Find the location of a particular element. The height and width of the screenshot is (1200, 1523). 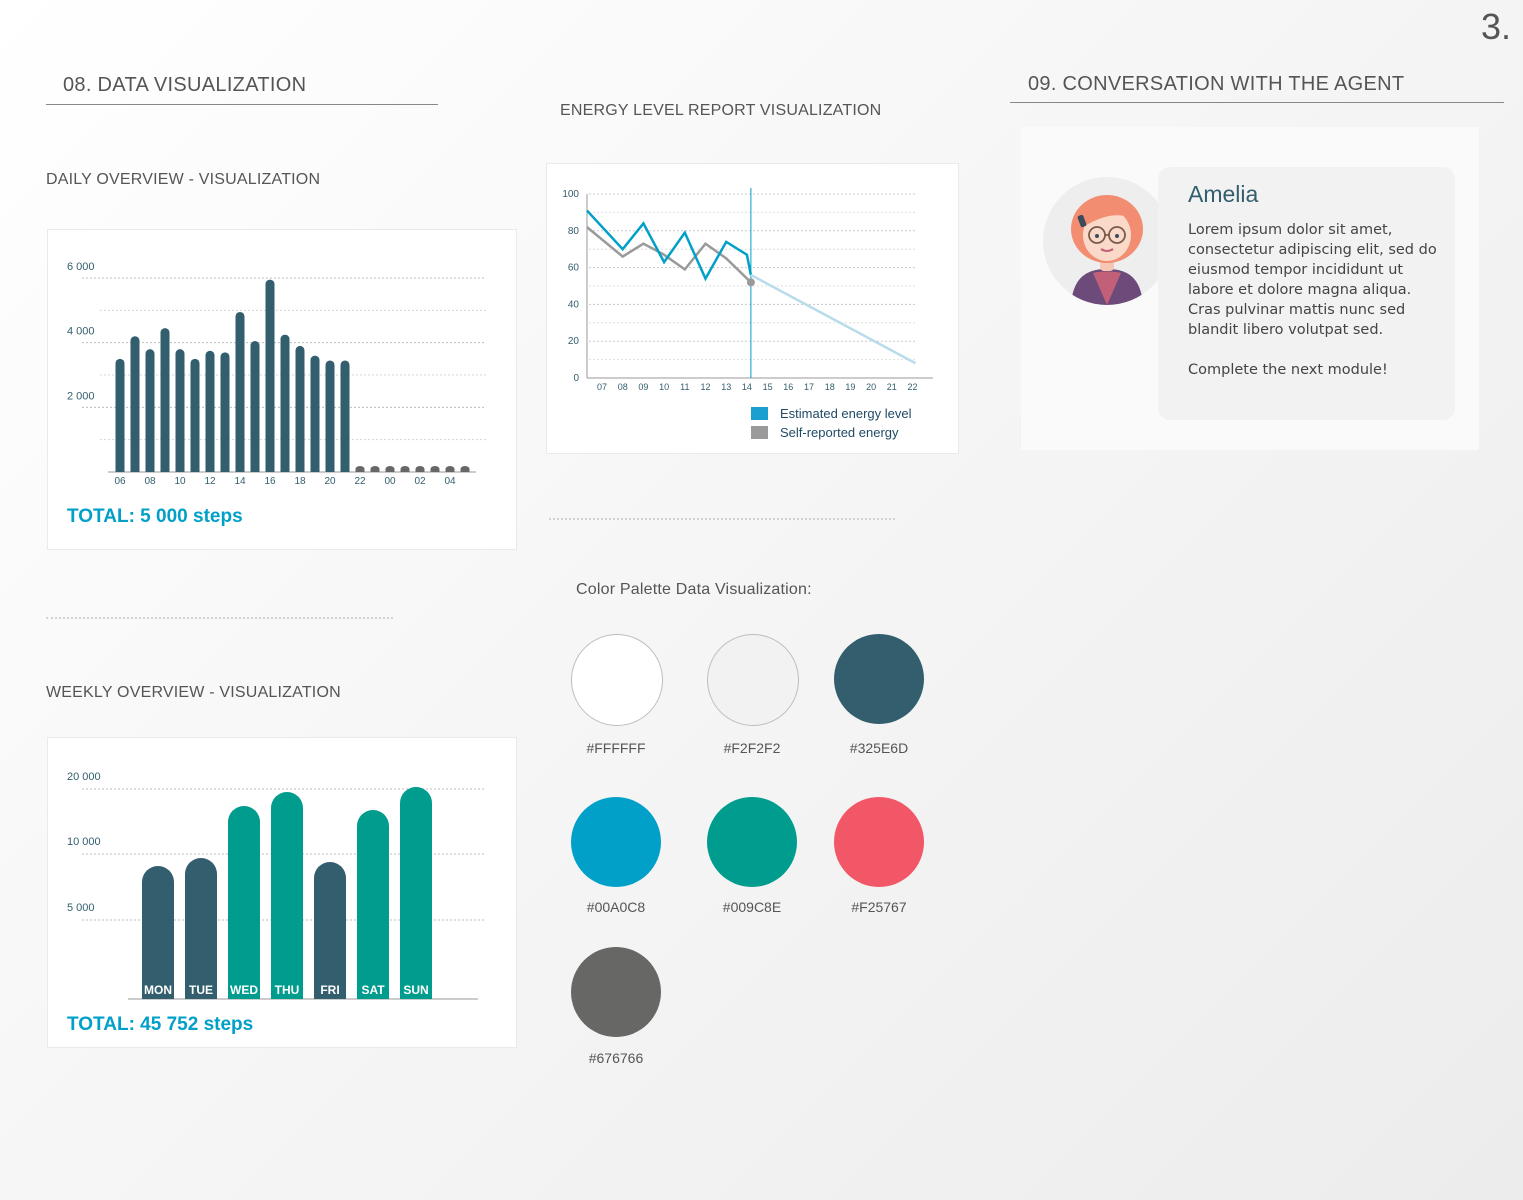

daily-ytick-label: 6 000 is located at coordinates (81, 267).